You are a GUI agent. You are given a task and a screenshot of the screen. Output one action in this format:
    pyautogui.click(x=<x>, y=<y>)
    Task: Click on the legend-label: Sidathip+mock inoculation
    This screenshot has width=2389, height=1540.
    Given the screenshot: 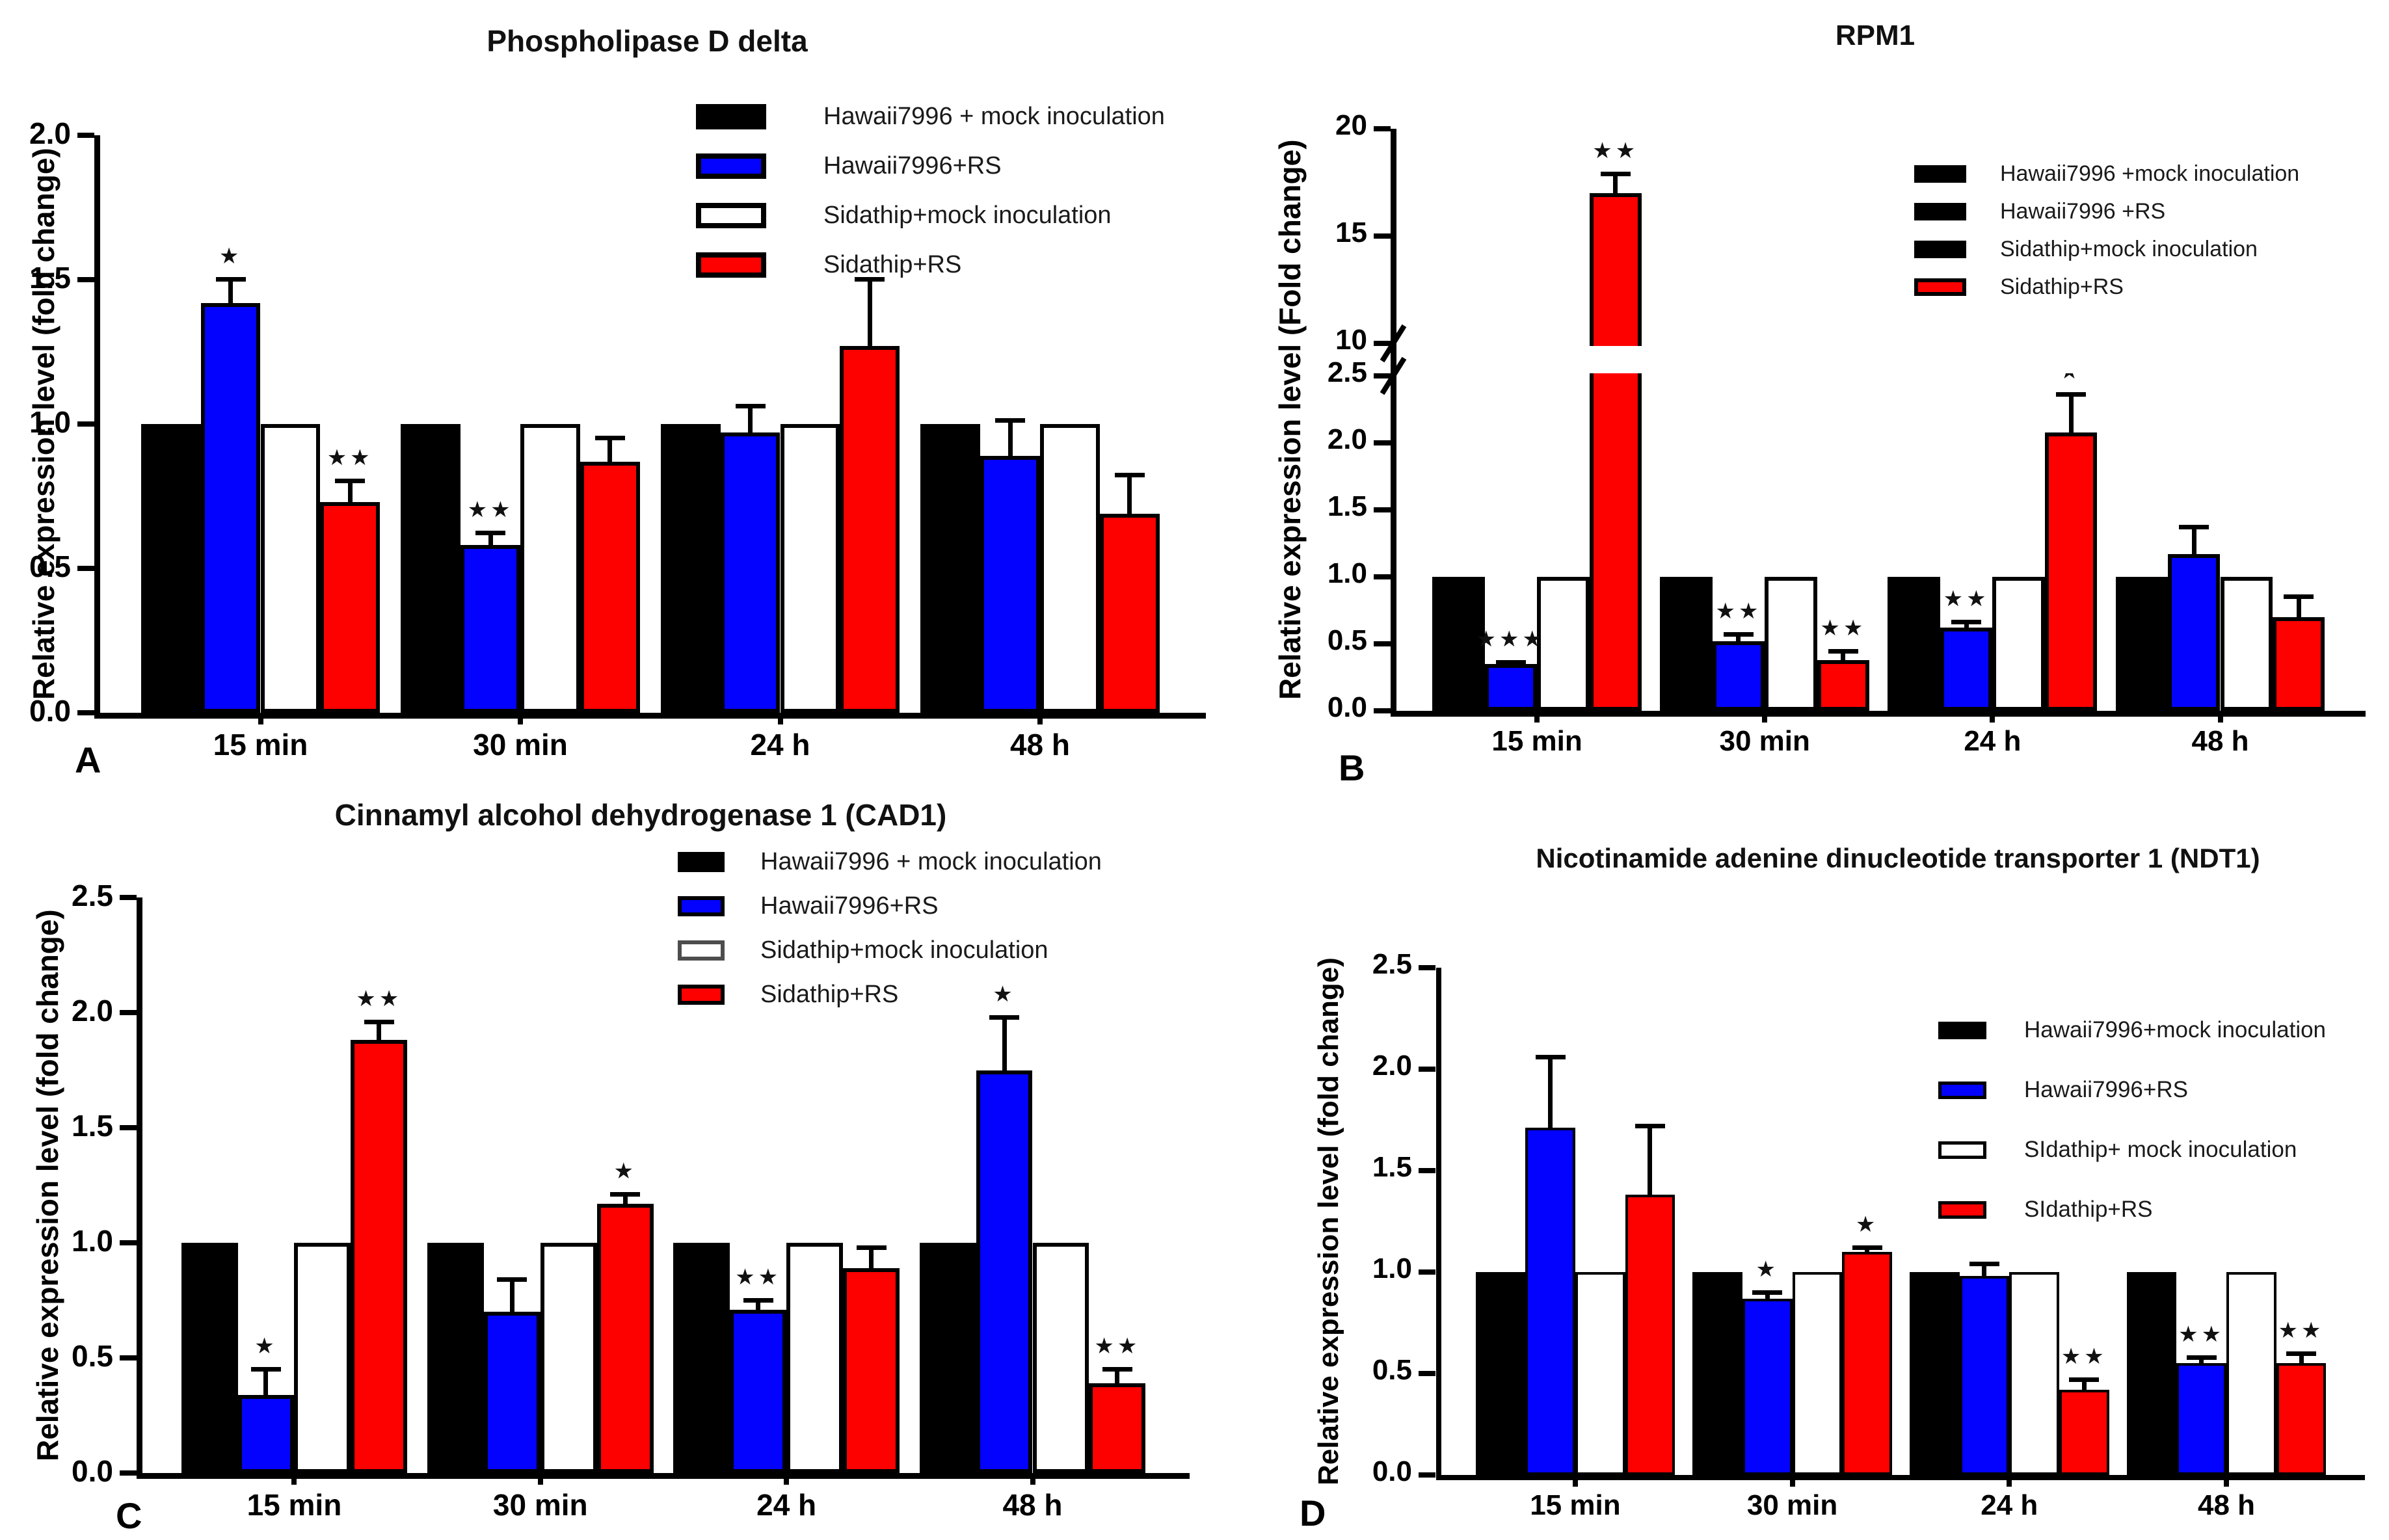 What is the action you would take?
    pyautogui.click(x=967, y=215)
    